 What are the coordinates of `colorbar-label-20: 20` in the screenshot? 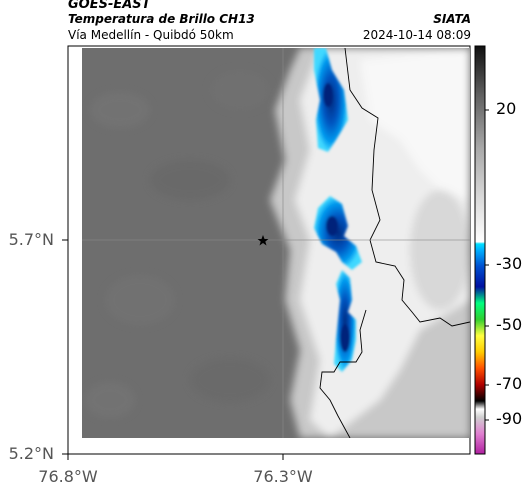 It's located at (506, 108).